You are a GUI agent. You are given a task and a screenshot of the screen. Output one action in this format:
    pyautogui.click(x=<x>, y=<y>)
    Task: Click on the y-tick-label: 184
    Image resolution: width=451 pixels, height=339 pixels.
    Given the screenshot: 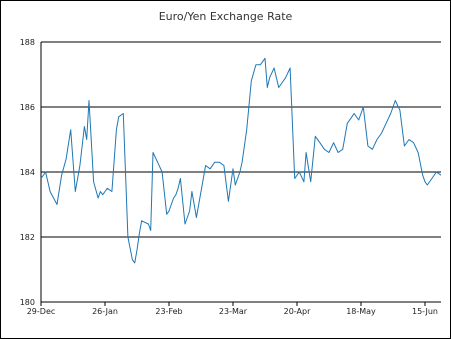 What is the action you would take?
    pyautogui.click(x=27, y=172)
    